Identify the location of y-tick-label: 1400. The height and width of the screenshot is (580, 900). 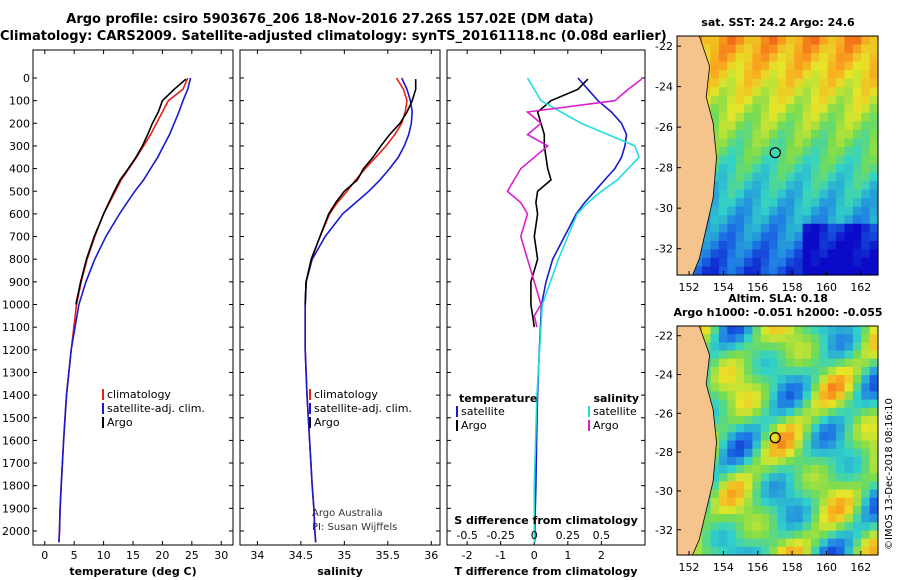
(16, 395).